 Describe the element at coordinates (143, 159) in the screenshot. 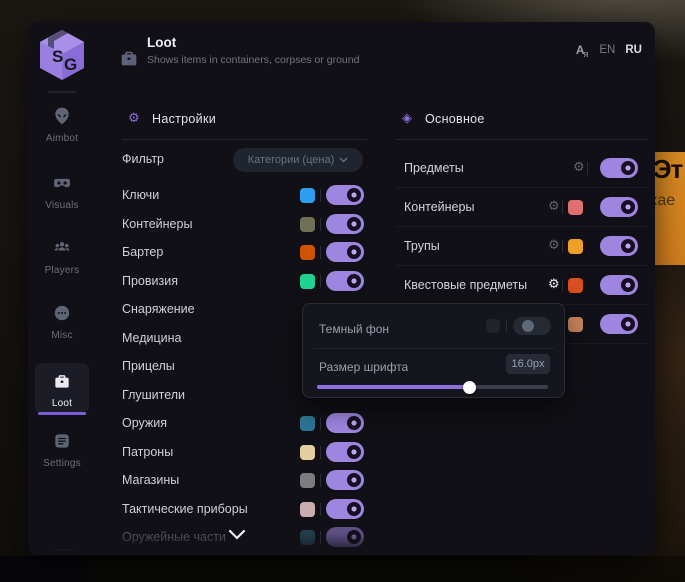

I see `filter-label: Фильтр` at that location.